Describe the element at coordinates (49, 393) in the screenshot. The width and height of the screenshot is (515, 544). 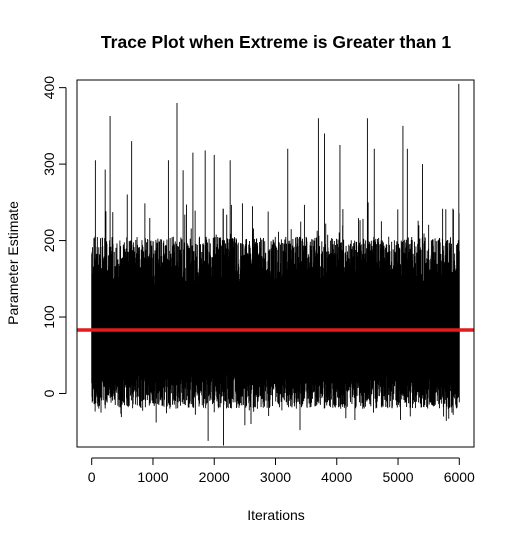
I see `y-tick-label: 0` at that location.